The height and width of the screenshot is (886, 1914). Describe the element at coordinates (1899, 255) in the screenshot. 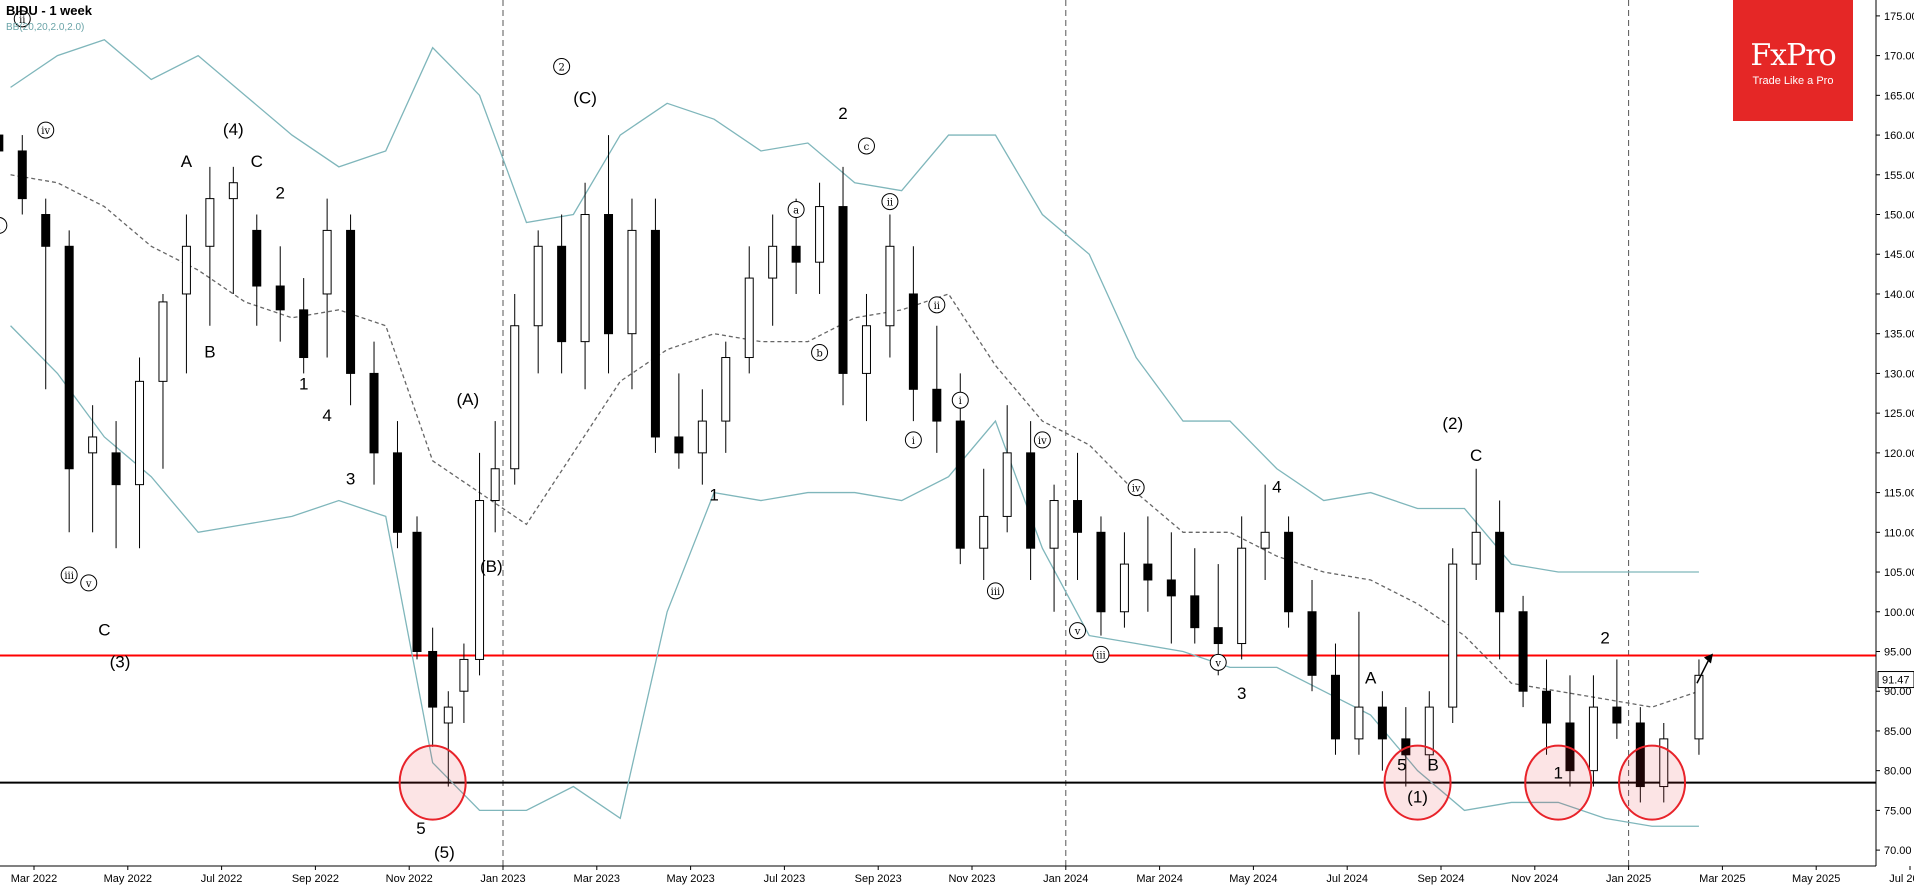

I see `y-tick-label: 145.00` at that location.